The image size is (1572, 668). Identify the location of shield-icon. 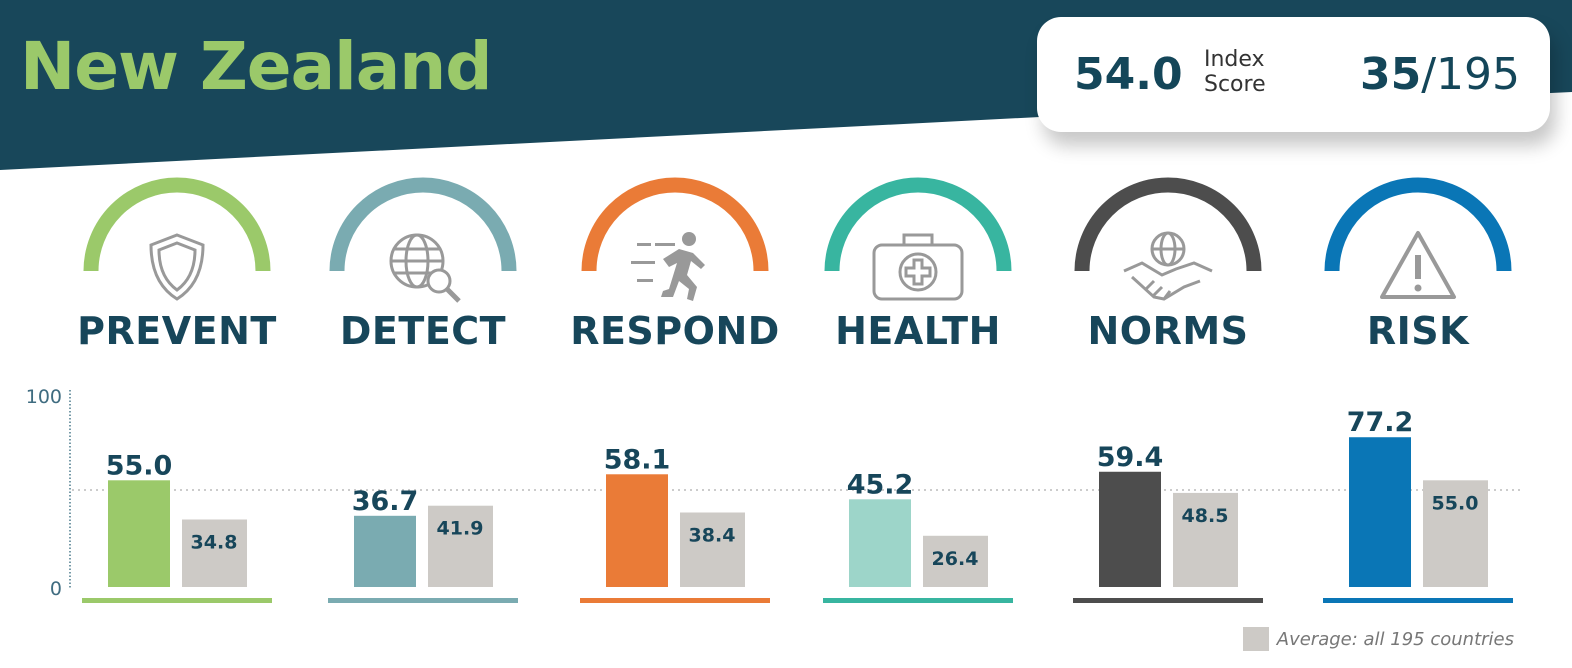
(177, 239).